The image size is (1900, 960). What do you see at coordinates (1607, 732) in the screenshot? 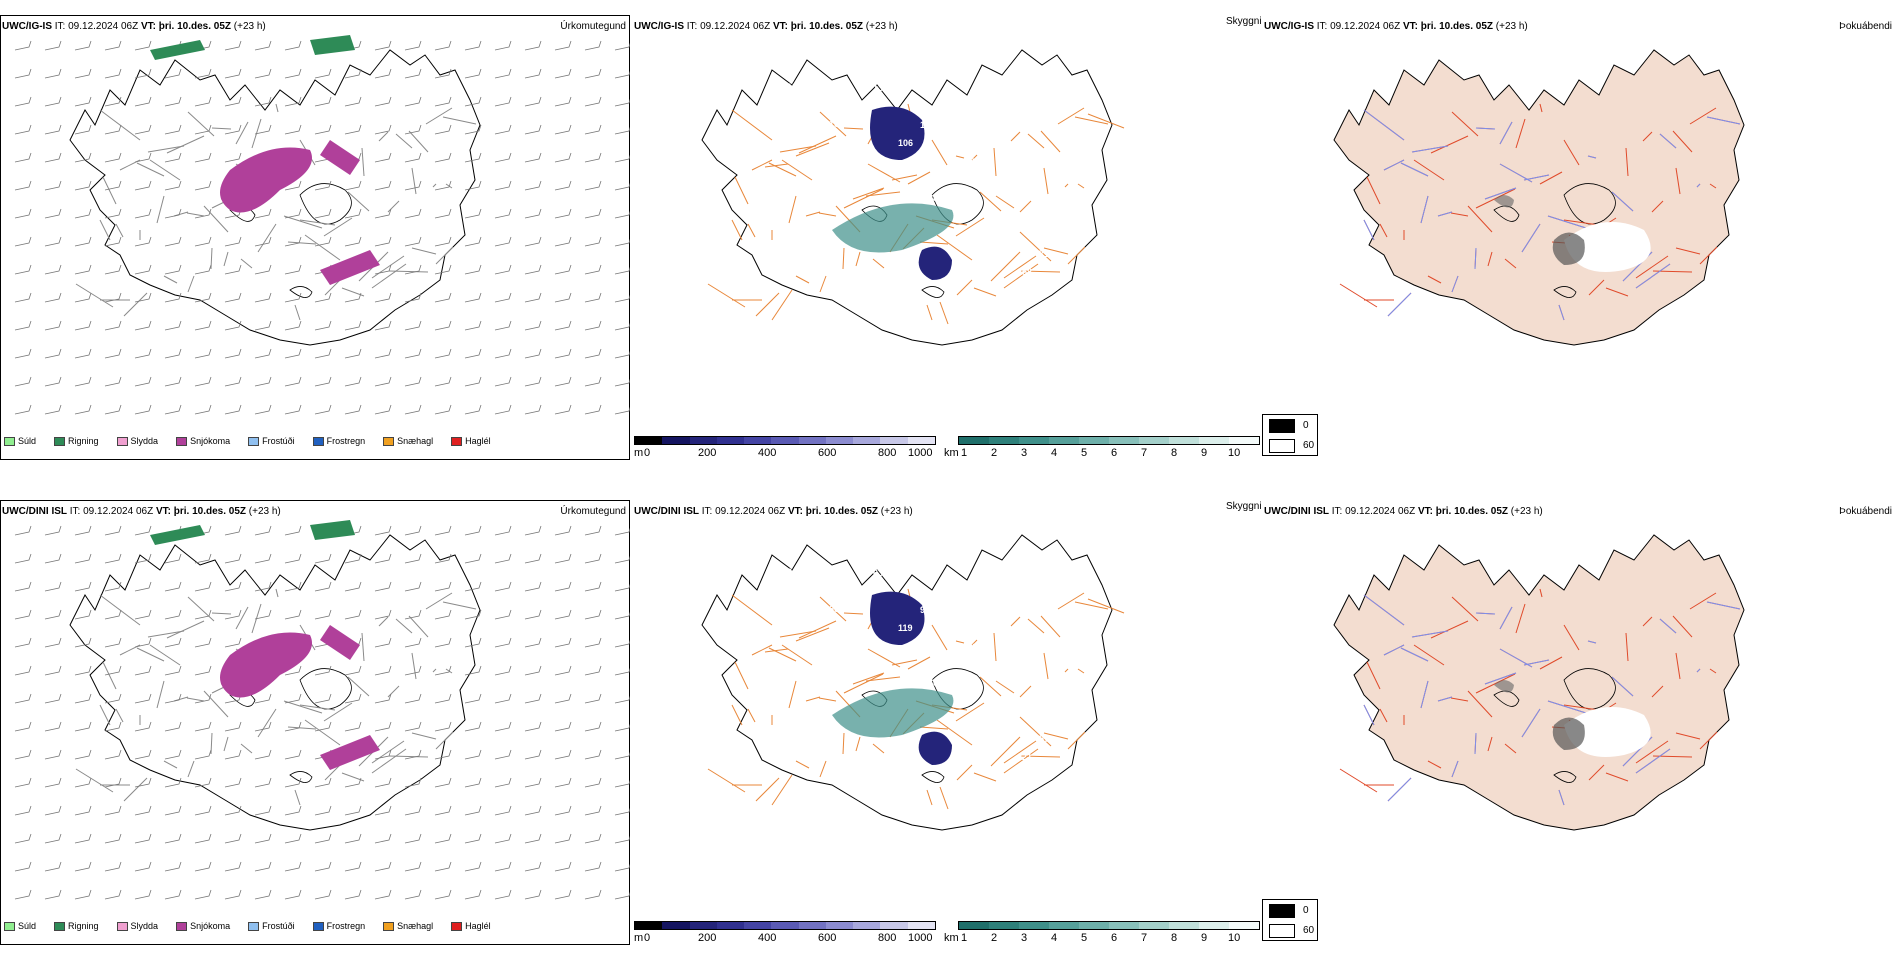
I see `fog-free-area` at bounding box center [1607, 732].